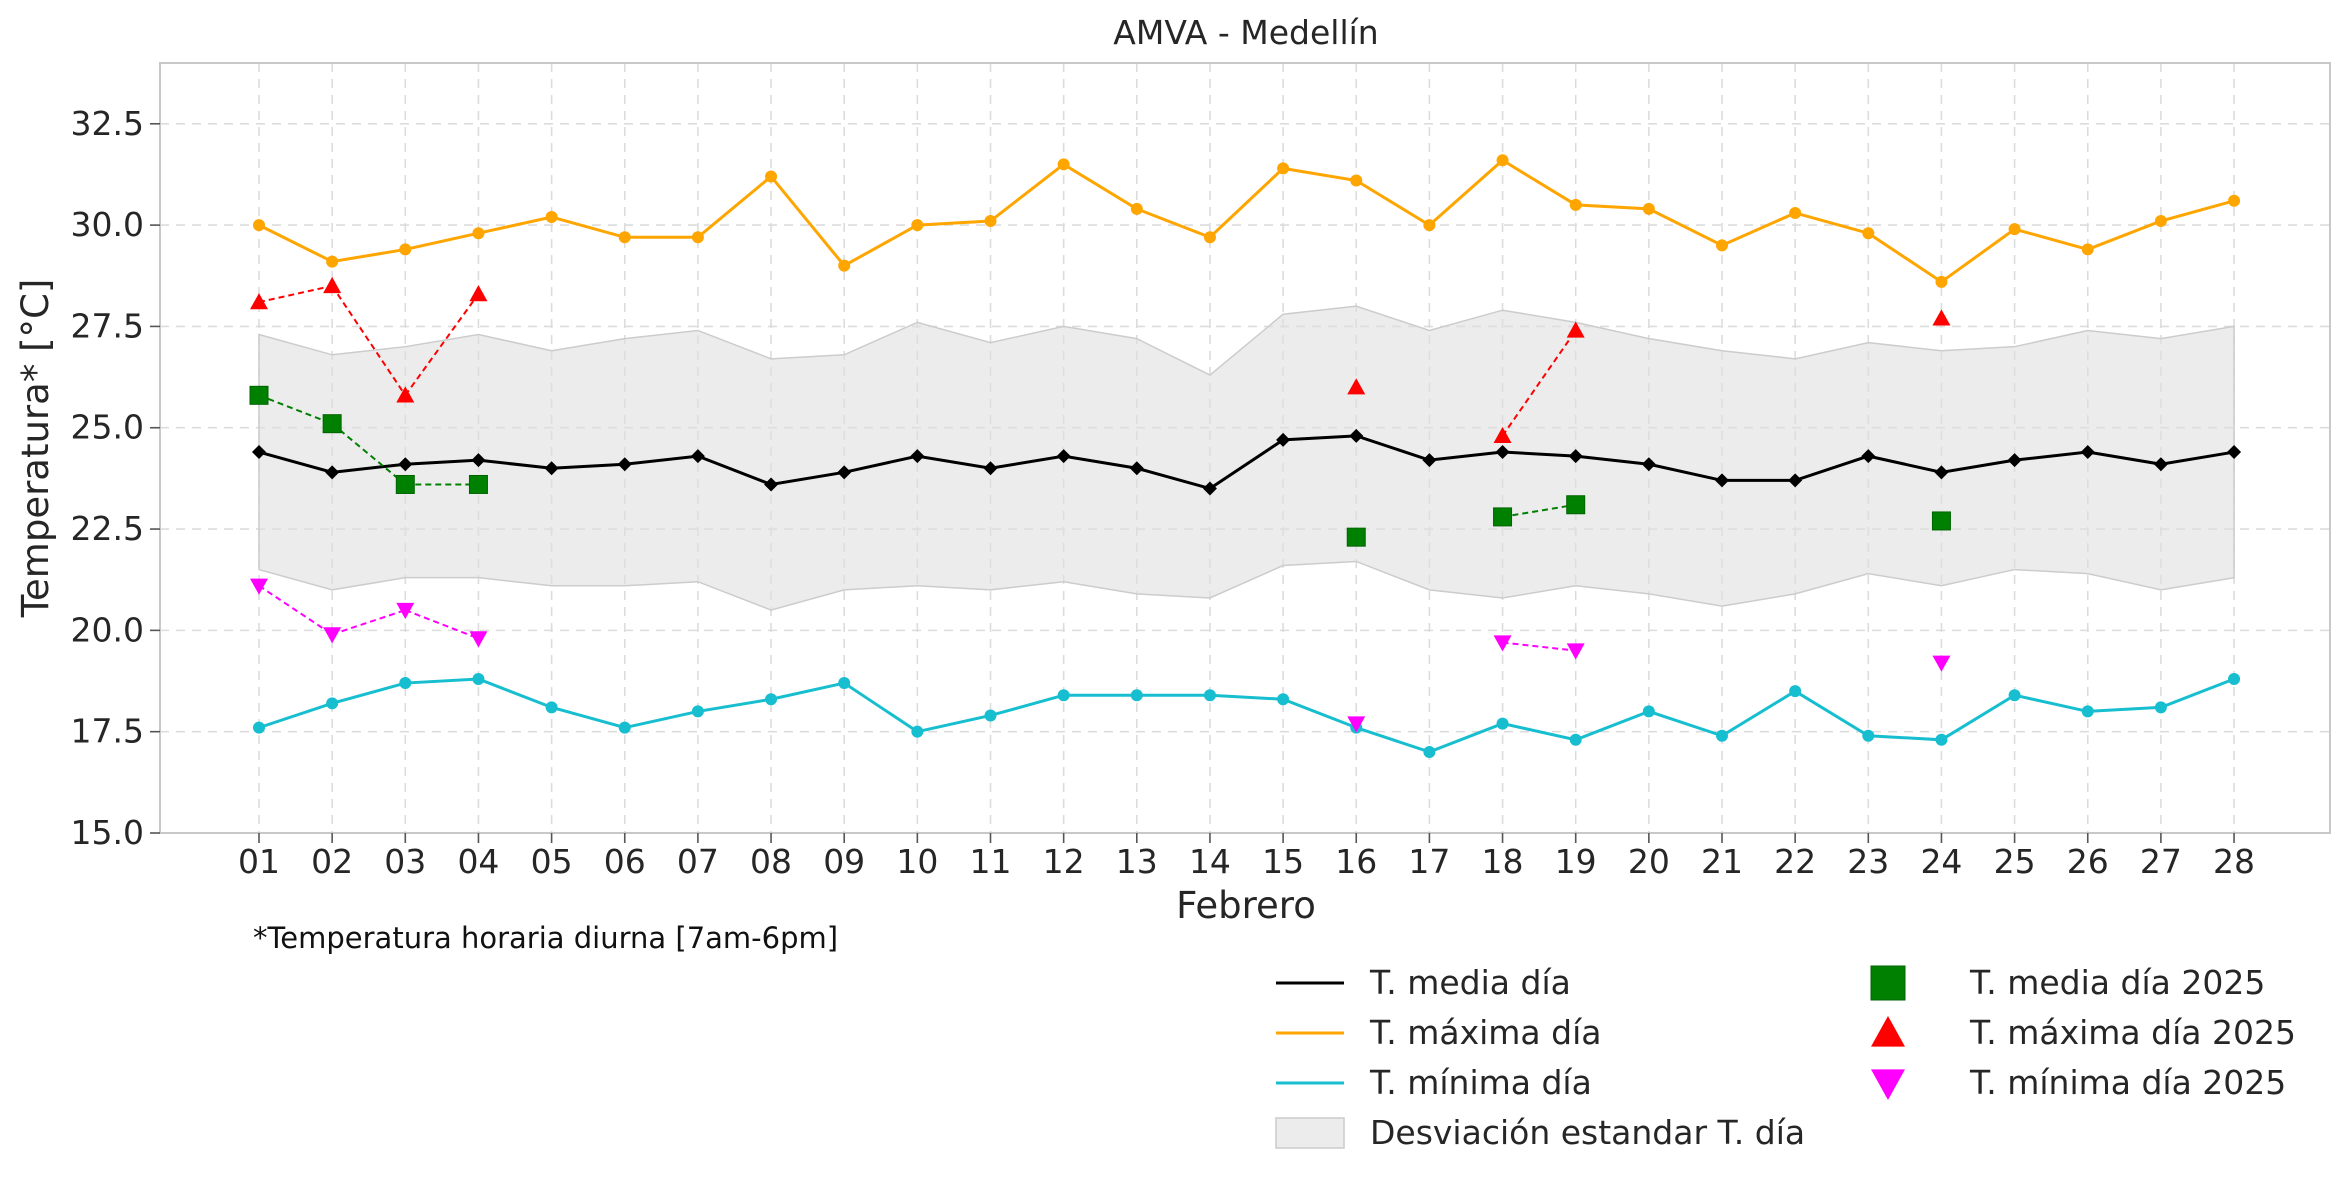 The width and height of the screenshot is (2349, 1183). Describe the element at coordinates (1310, 1133) in the screenshot. I see `legend-swatch-band` at that location.